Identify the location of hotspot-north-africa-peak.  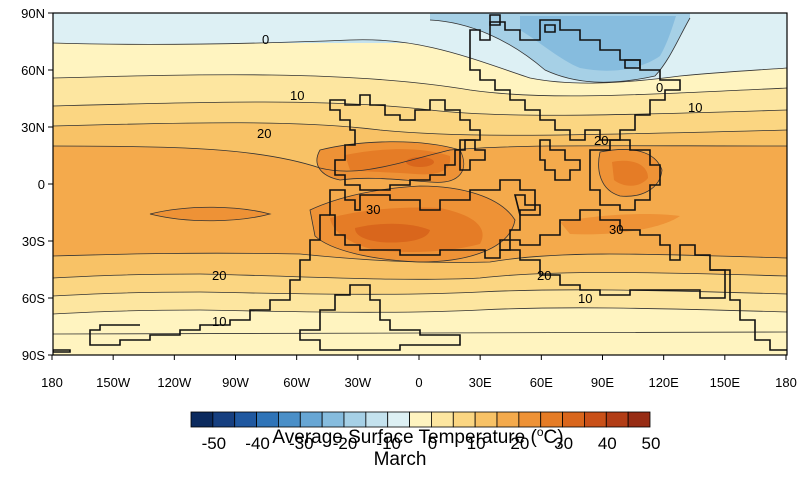
(420, 162).